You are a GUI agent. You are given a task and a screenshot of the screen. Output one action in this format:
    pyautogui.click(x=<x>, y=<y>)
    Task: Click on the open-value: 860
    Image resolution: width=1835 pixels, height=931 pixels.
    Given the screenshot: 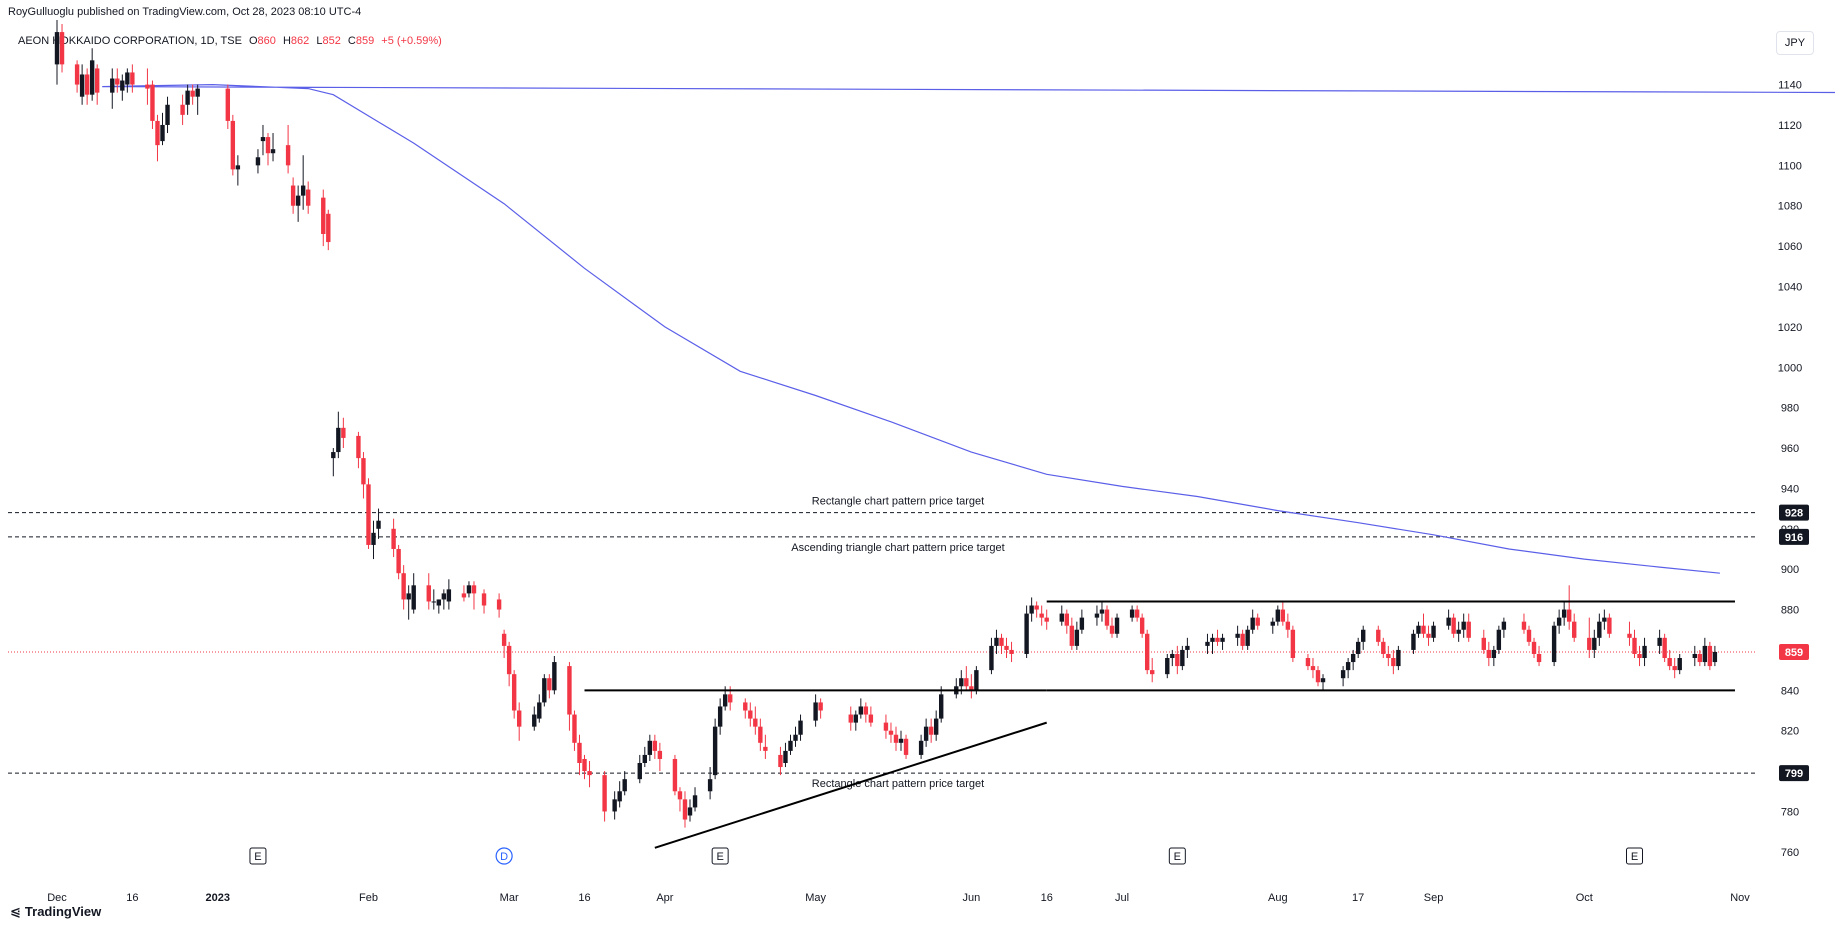 What is the action you would take?
    pyautogui.click(x=266, y=41)
    